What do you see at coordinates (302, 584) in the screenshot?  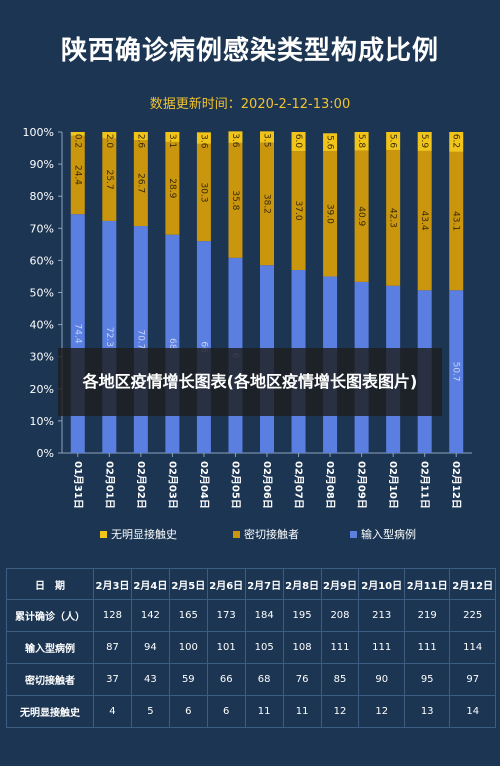 I see `table-header-cell: 2月8日` at bounding box center [302, 584].